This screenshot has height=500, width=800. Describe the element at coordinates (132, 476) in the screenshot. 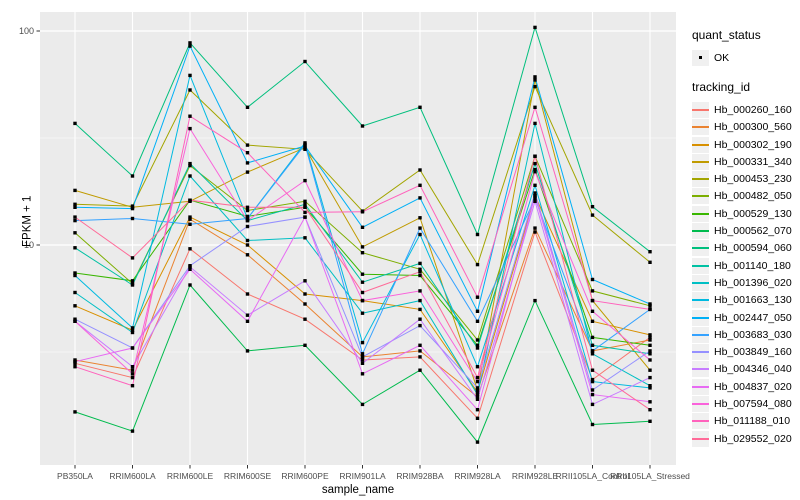

I see `x-tick-label: RRIM600LA` at that location.